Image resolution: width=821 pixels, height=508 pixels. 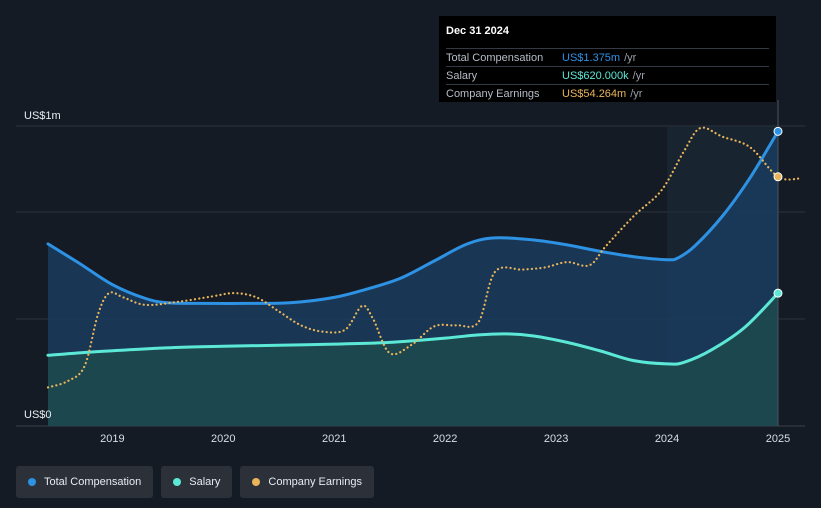 What do you see at coordinates (462, 75) in the screenshot?
I see `tooltip-label: Salary` at bounding box center [462, 75].